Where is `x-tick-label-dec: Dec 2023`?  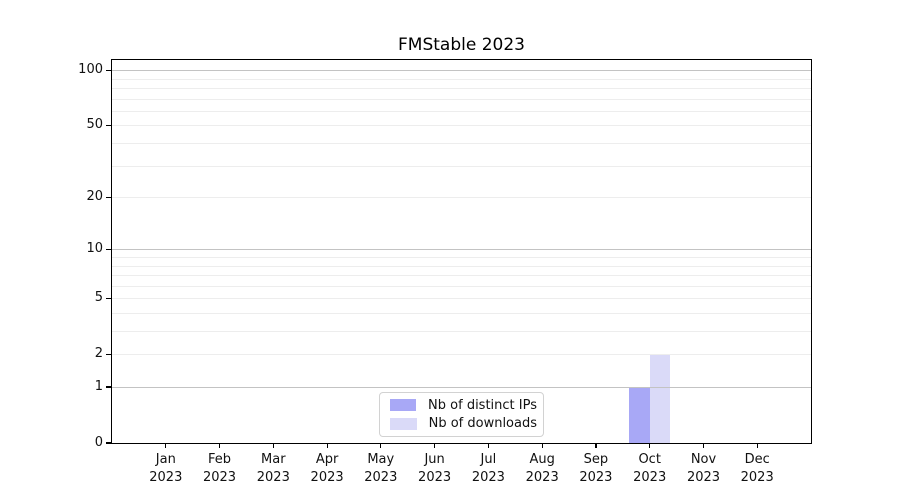
x-tick-label-dec: Dec 2023 is located at coordinates (757, 468).